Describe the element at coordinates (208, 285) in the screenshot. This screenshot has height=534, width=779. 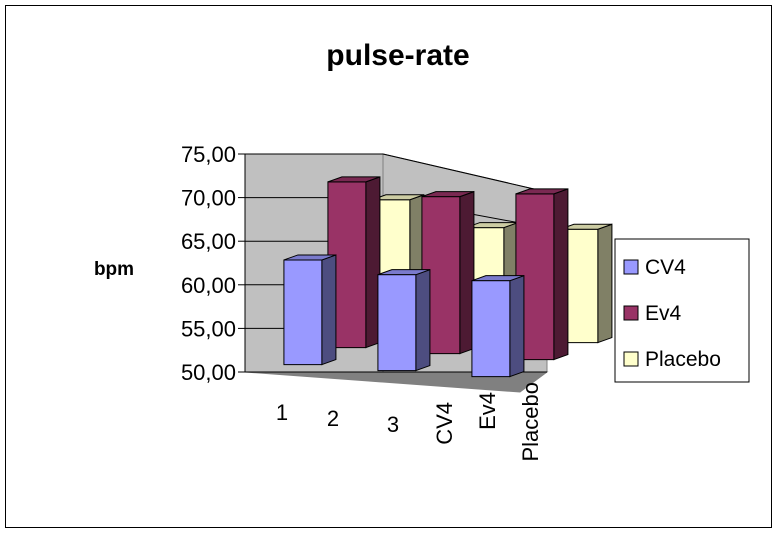
I see `y-tick-label: 60,00` at that location.